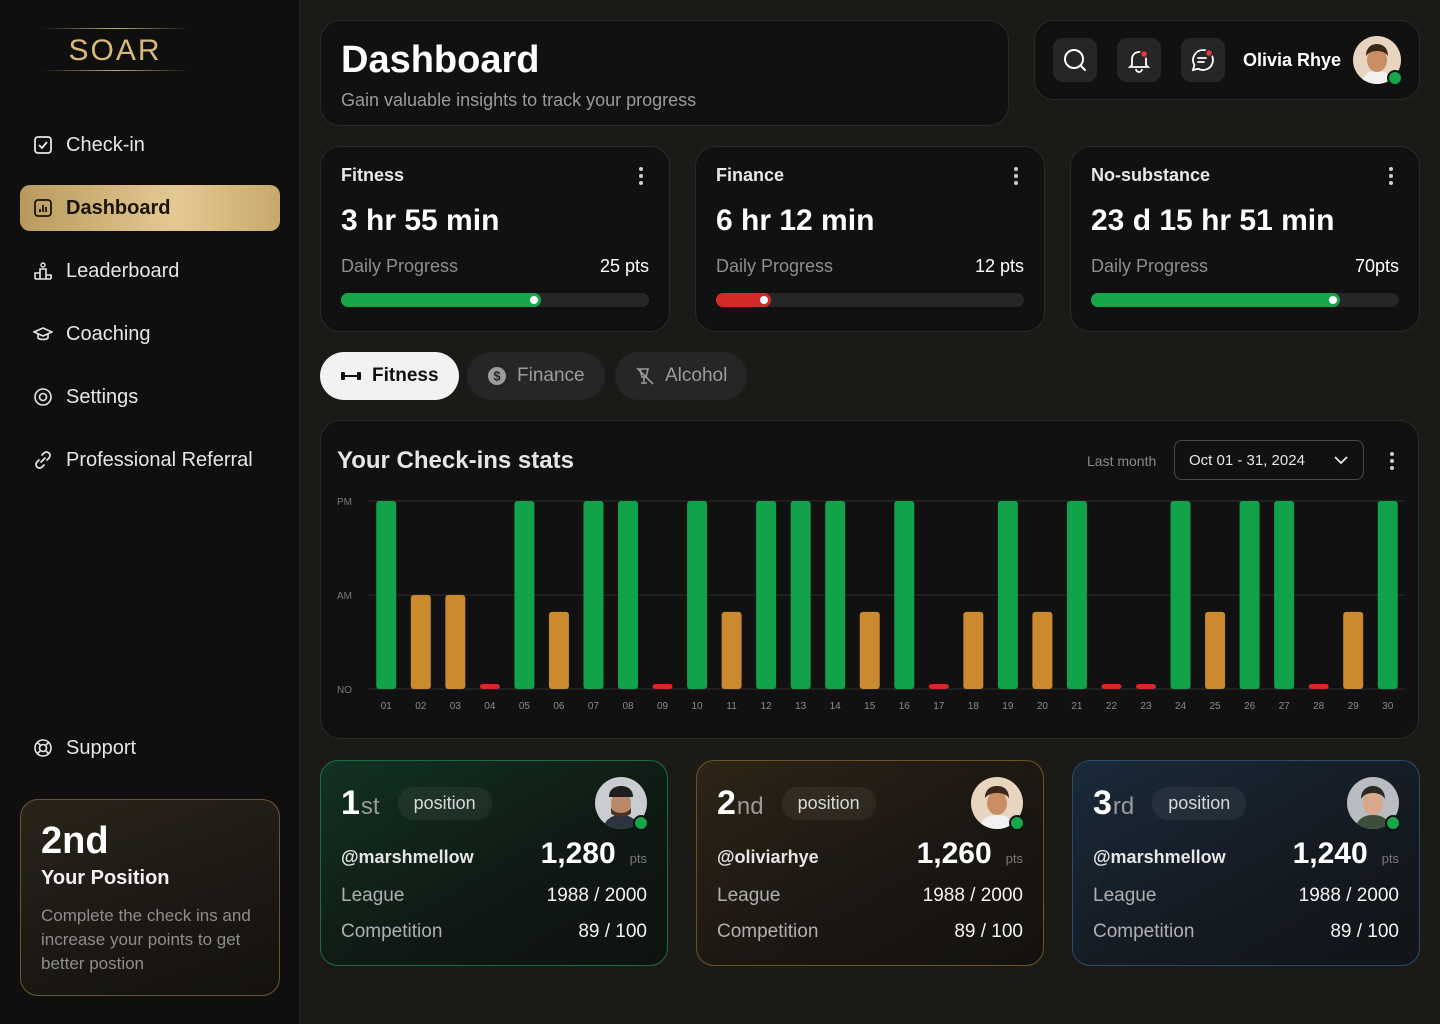 The height and width of the screenshot is (1024, 1440). I want to click on sidebar-item-coaching: Coaching, so click(150, 334).